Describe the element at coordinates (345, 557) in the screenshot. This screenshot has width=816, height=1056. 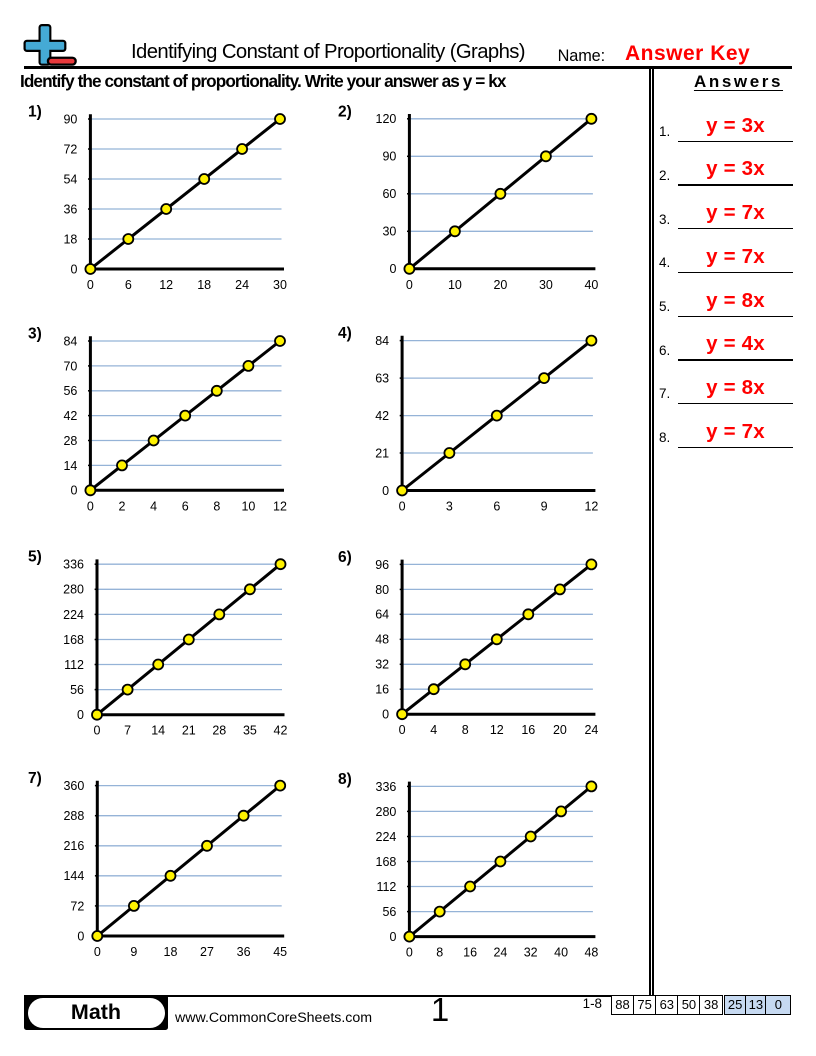
I see `svg-text: 6)` at that location.